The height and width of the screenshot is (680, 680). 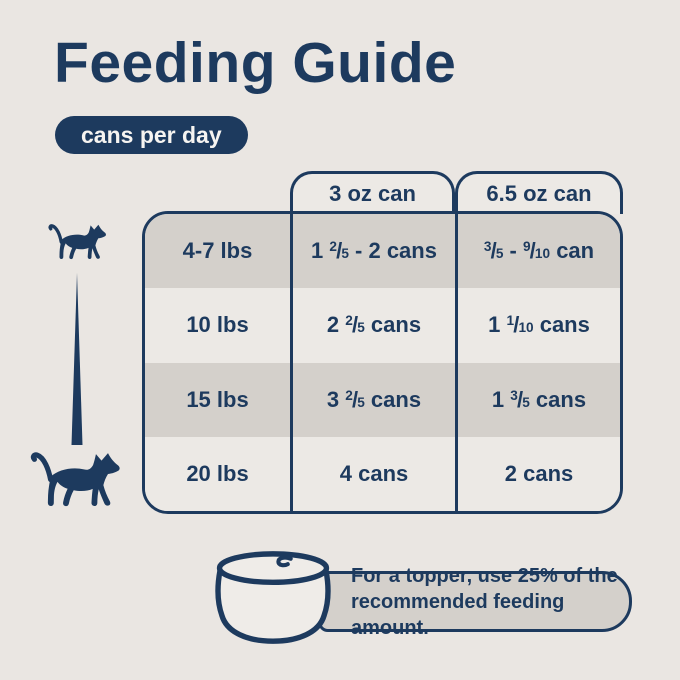 What do you see at coordinates (217, 251) in the screenshot?
I see `weight-cell: 4-7 lbs` at bounding box center [217, 251].